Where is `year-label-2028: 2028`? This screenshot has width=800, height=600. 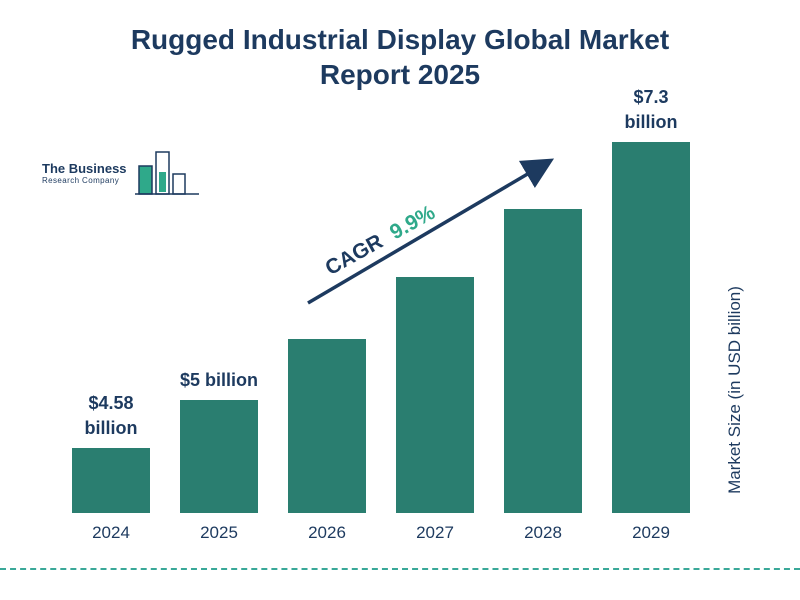 year-label-2028: 2028 is located at coordinates (543, 532).